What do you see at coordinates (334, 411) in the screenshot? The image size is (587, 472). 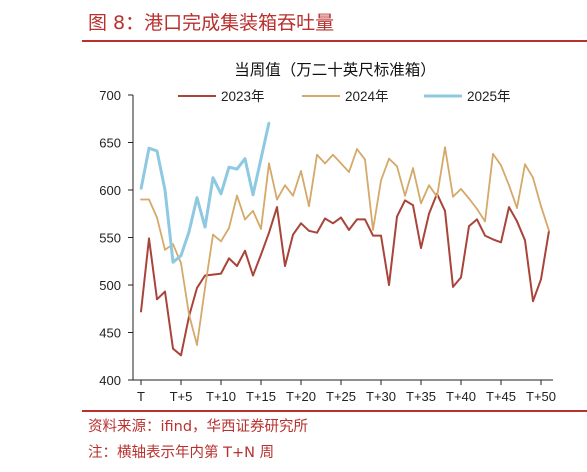 I see `footer-divider` at bounding box center [334, 411].